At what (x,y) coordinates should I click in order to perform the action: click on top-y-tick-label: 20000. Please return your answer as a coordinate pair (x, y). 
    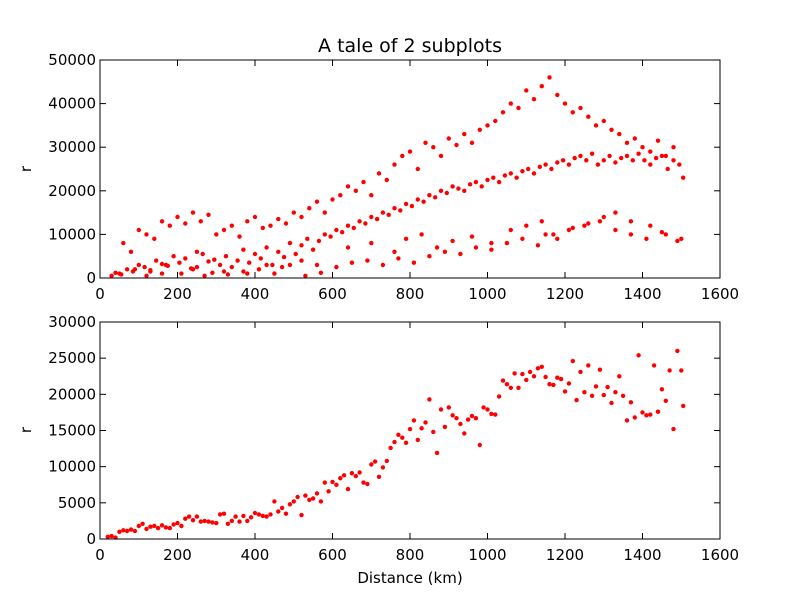
    Looking at the image, I should click on (72, 191).